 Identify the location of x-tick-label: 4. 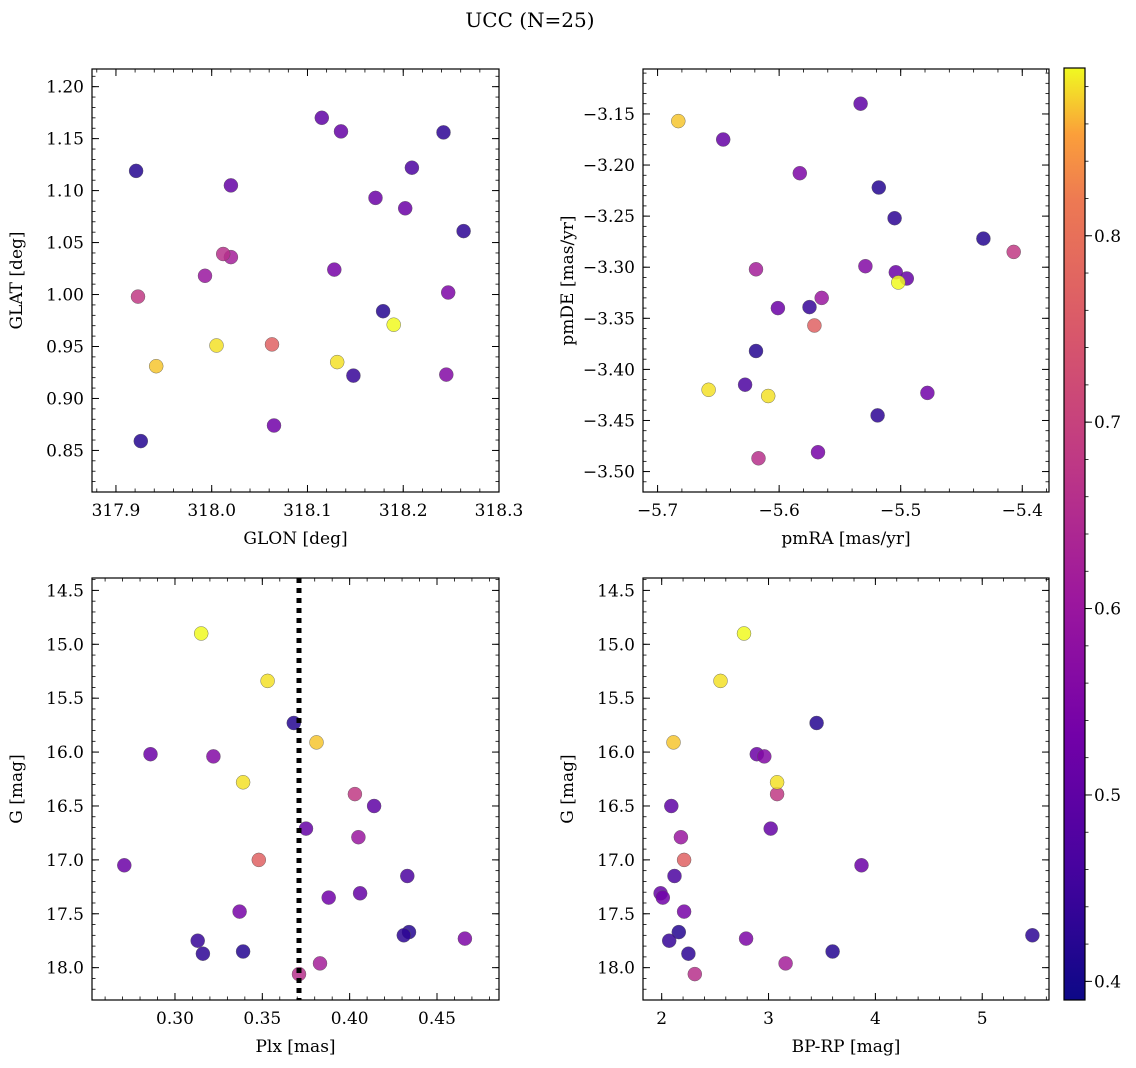
(875, 1019).